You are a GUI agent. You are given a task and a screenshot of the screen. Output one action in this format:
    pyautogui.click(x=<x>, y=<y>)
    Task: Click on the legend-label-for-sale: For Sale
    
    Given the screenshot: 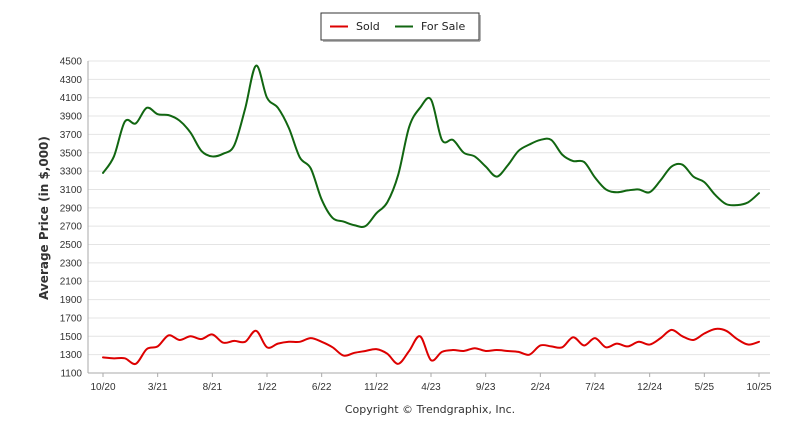 What is the action you would take?
    pyautogui.click(x=443, y=26)
    